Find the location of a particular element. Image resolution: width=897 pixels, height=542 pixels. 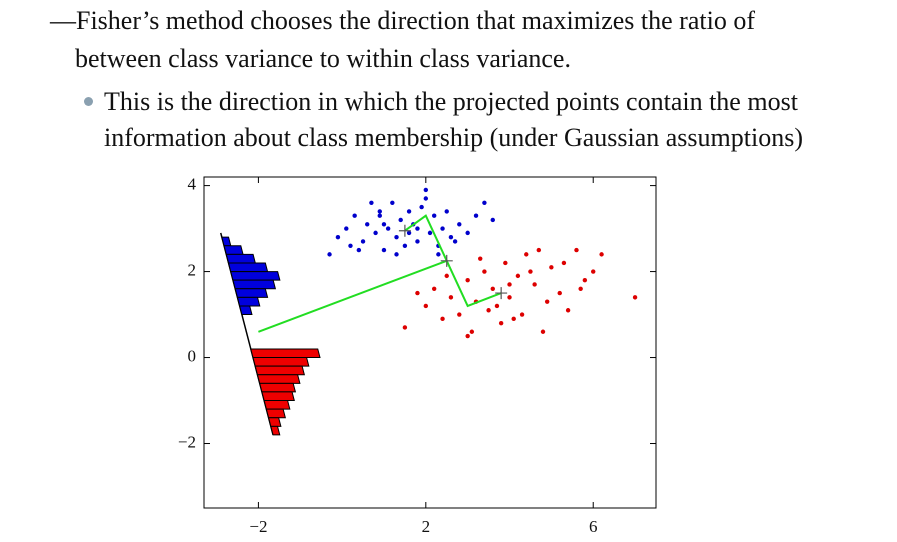

y-tick-label: 4 is located at coordinates (192, 184).